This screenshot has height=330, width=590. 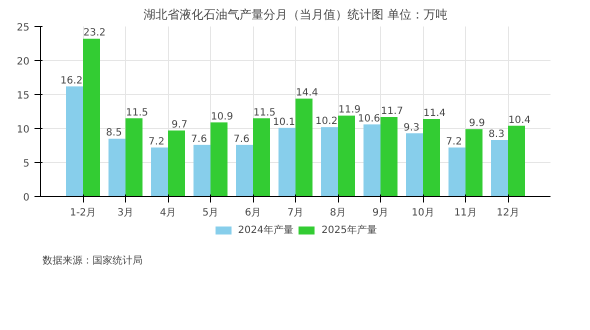 I want to click on x-tick-label: 10月, so click(x=423, y=213).